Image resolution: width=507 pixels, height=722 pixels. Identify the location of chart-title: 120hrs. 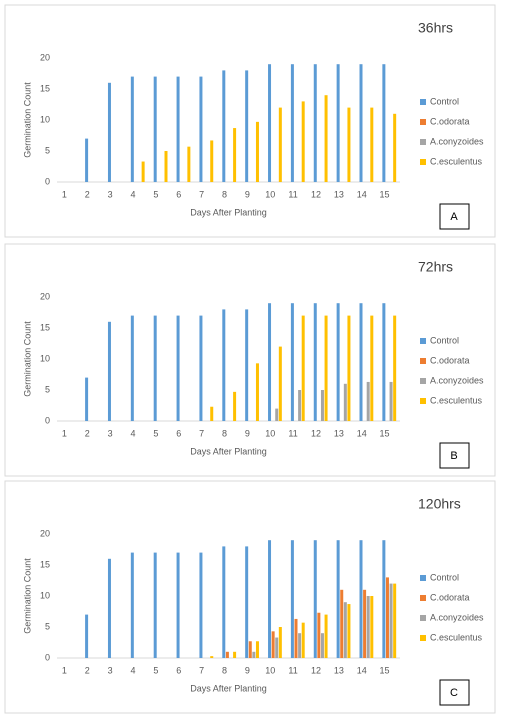
(439, 504).